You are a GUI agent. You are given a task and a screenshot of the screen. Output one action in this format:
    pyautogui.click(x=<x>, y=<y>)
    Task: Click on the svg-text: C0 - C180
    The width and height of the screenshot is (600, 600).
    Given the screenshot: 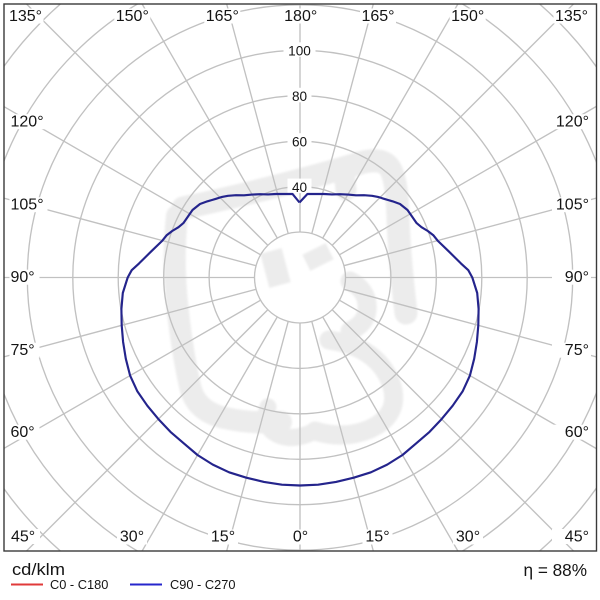 What is the action you would take?
    pyautogui.click(x=79, y=584)
    